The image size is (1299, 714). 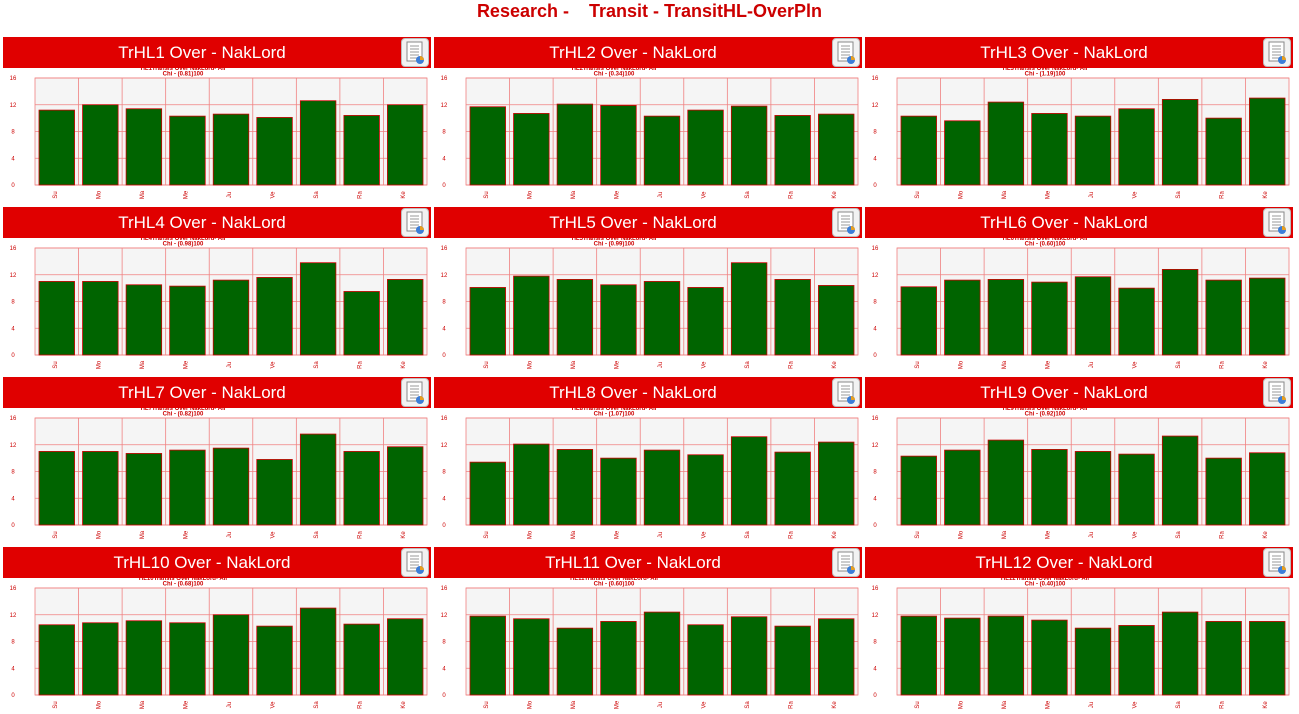 What do you see at coordinates (648, 52) in the screenshot?
I see `panel-title: TrHL2 Over - NakLord` at bounding box center [648, 52].